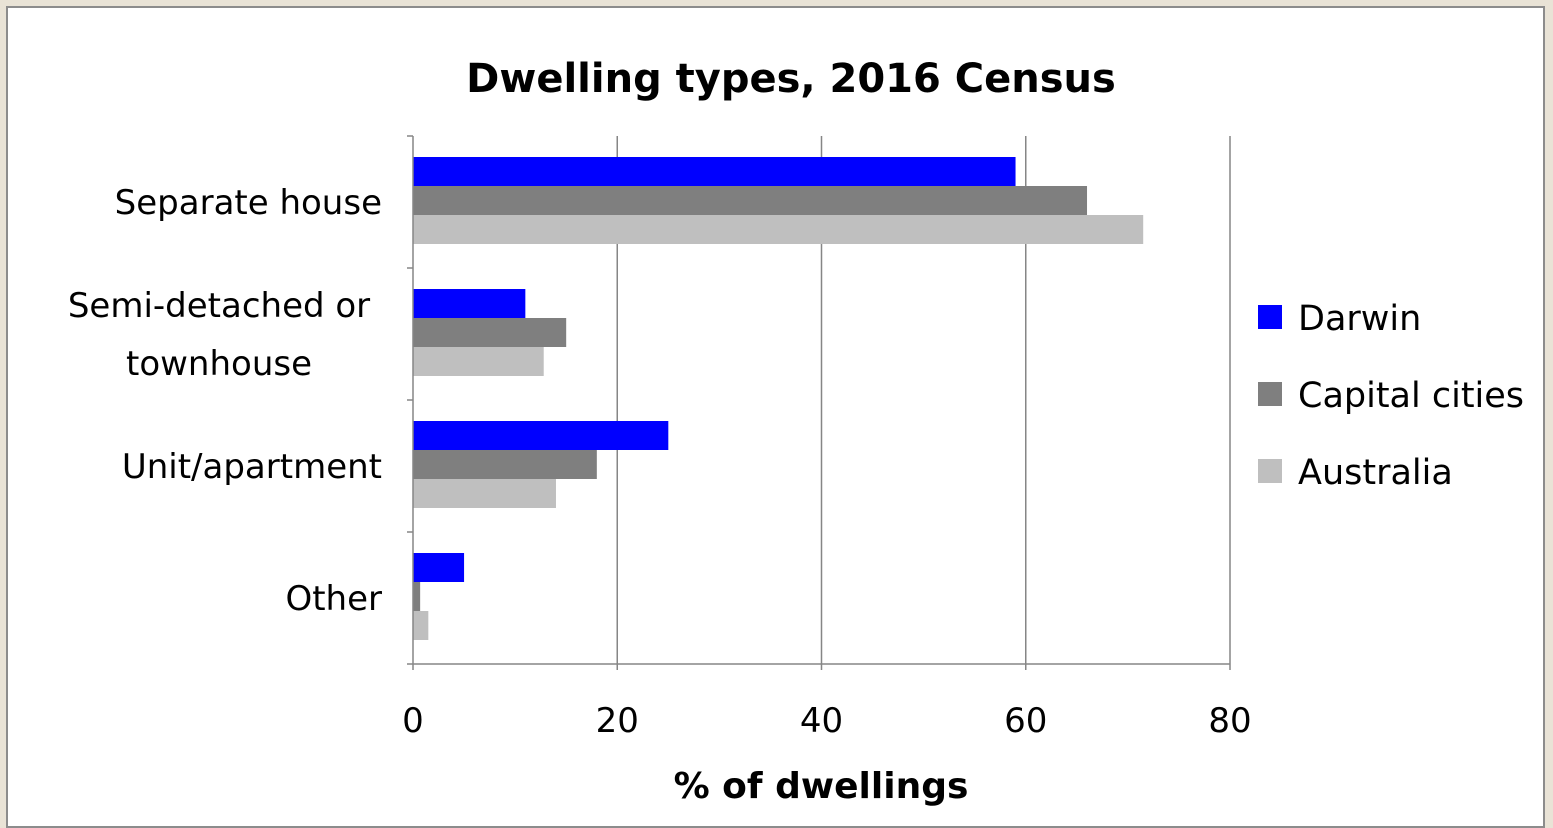 The height and width of the screenshot is (828, 1553). I want to click on x-tick-label: 40, so click(821, 721).